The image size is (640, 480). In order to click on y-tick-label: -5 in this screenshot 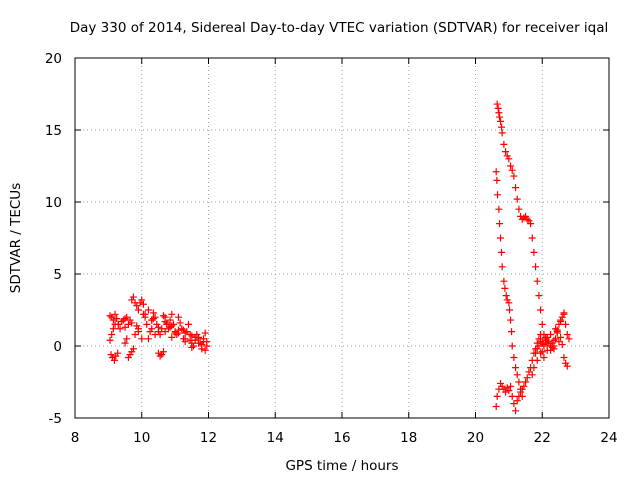, I will do `click(55, 419)`.